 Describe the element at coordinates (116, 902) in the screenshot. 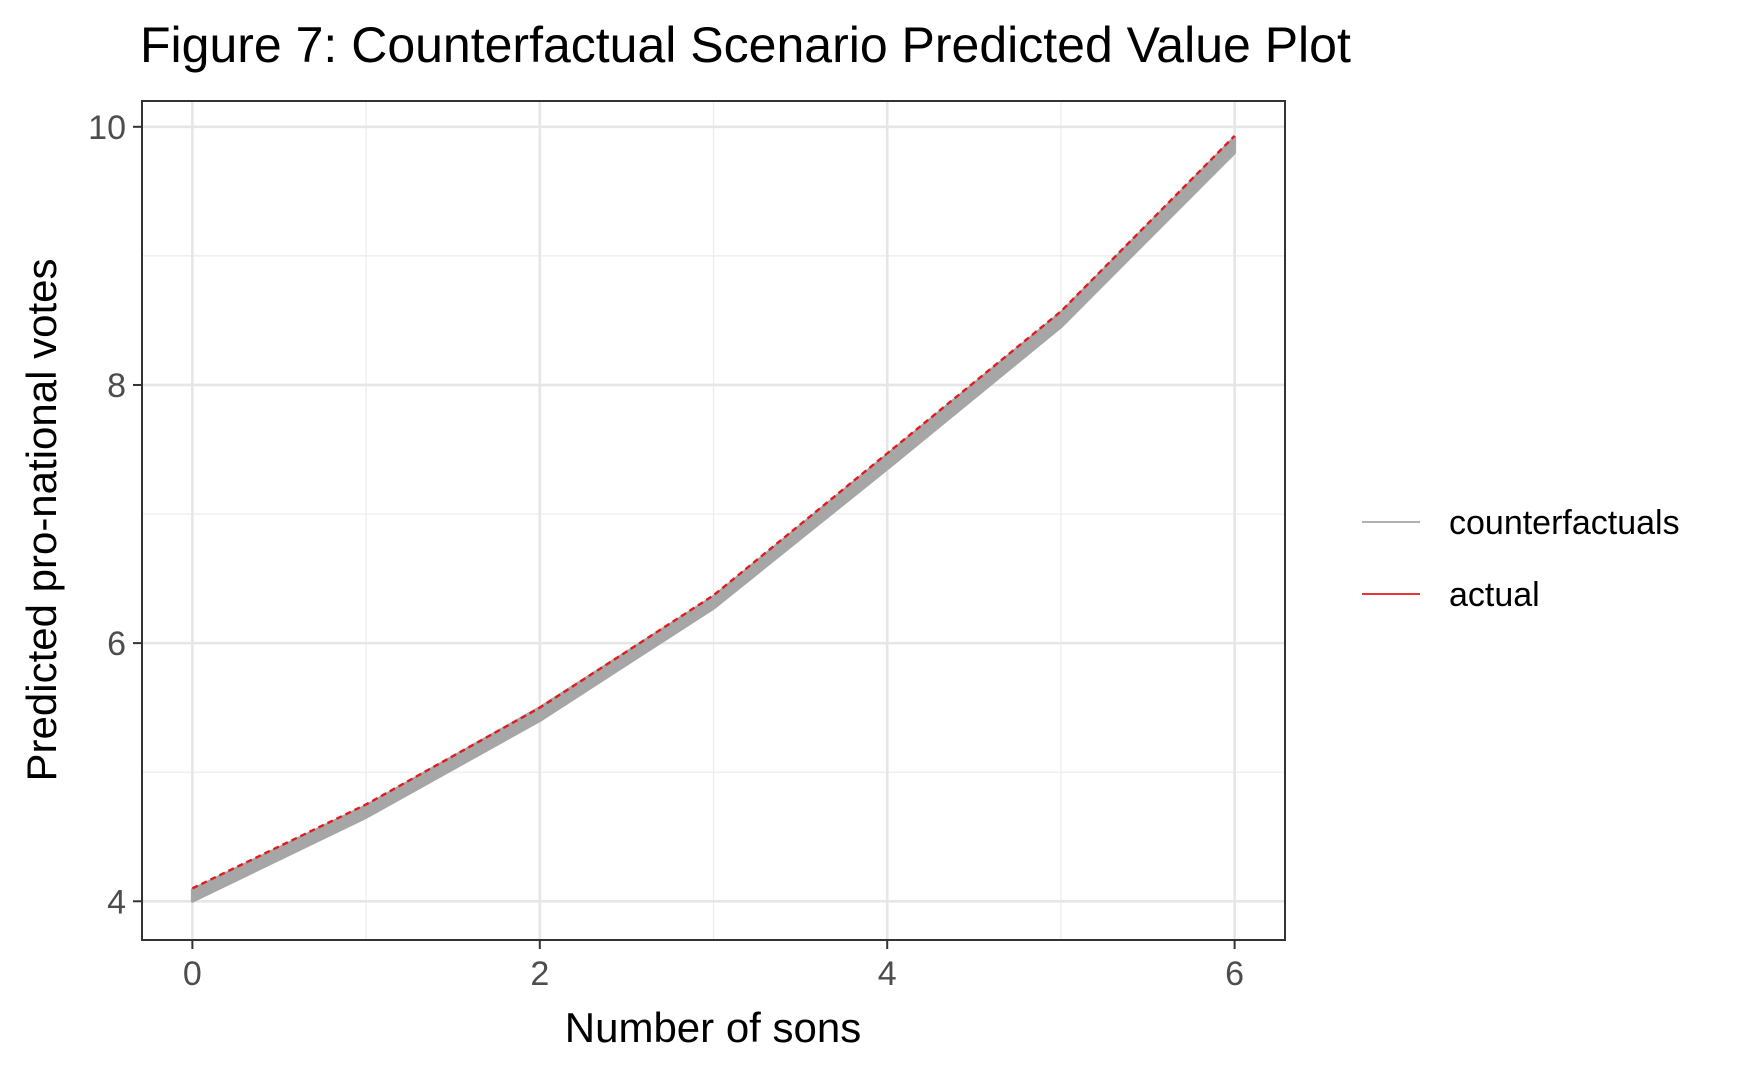

I see `y-tick-label: 4` at that location.